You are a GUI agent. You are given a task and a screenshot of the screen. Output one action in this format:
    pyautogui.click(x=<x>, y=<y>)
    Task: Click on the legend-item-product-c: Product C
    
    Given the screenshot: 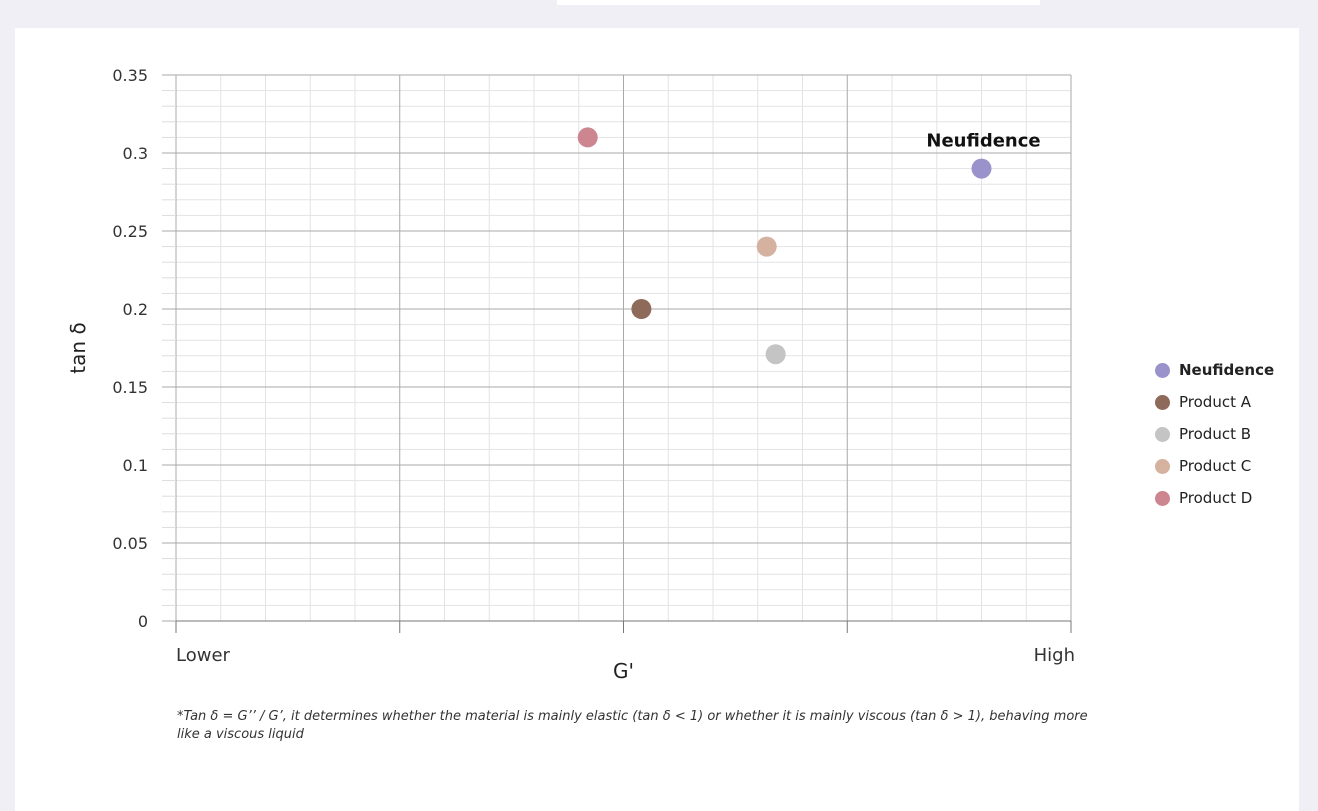 What is the action you would take?
    pyautogui.click(x=1214, y=466)
    